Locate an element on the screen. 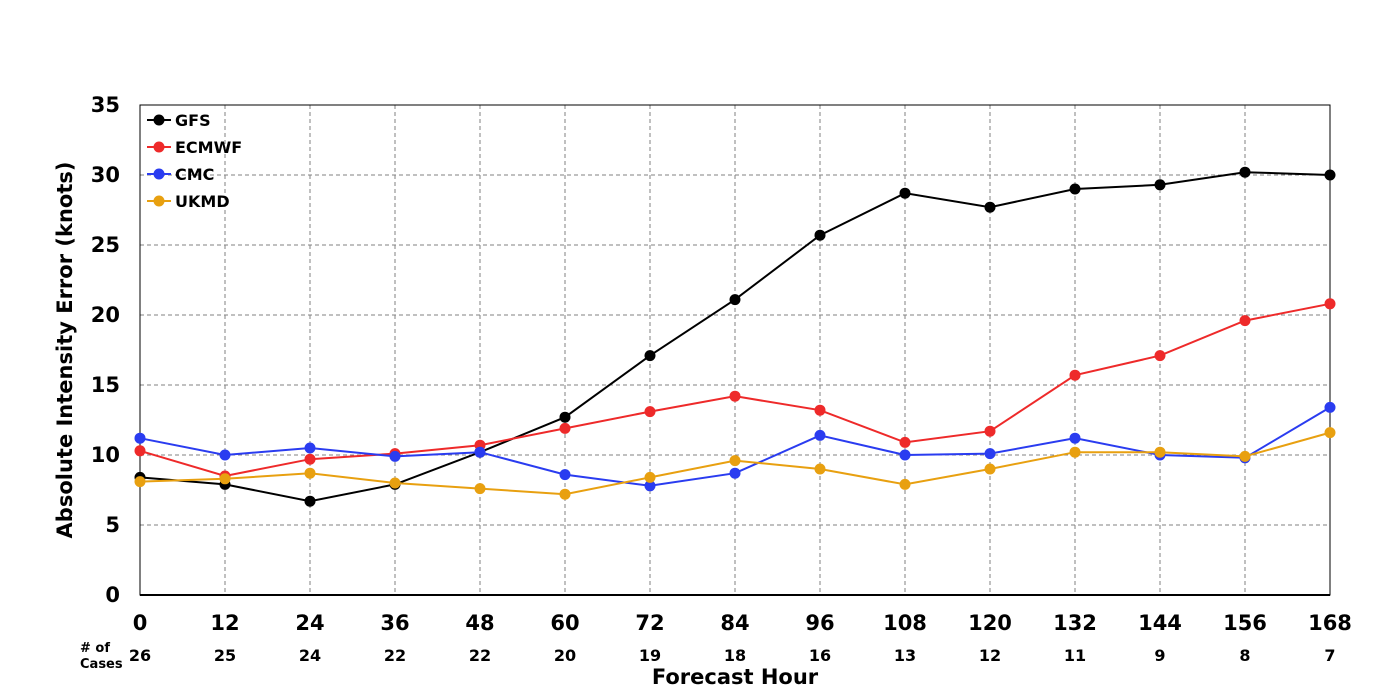 The height and width of the screenshot is (700, 1400). x-tick-label: 60 is located at coordinates (564, 623).